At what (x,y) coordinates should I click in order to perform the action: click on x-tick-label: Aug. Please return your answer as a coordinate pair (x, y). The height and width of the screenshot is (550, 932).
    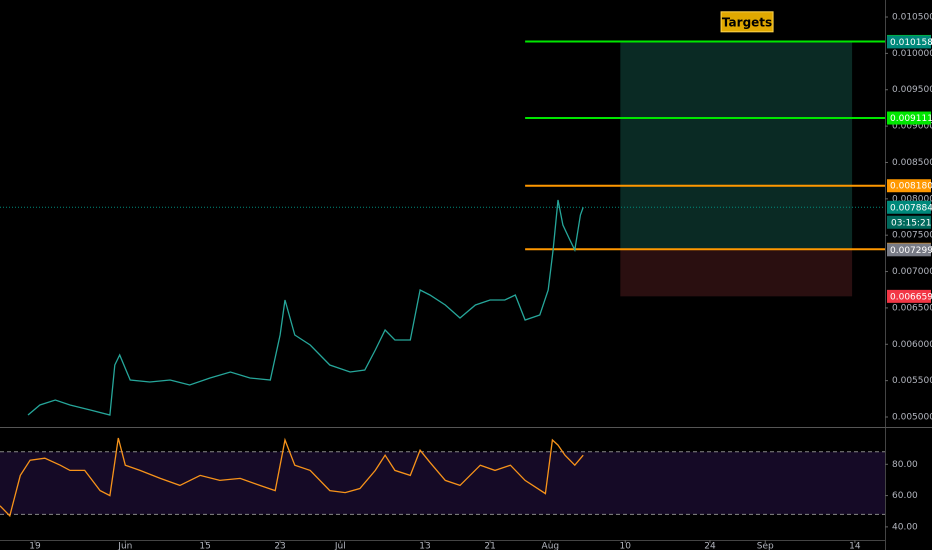
    Looking at the image, I should click on (551, 546).